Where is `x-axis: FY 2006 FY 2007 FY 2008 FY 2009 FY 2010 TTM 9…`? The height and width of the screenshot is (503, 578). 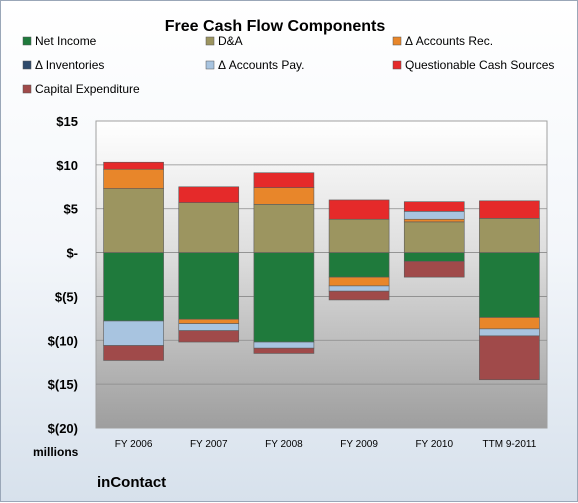 x-axis: FY 2006 FY 2007 FY 2008 FY 2009 FY 2010 TTM 9… is located at coordinates (326, 444).